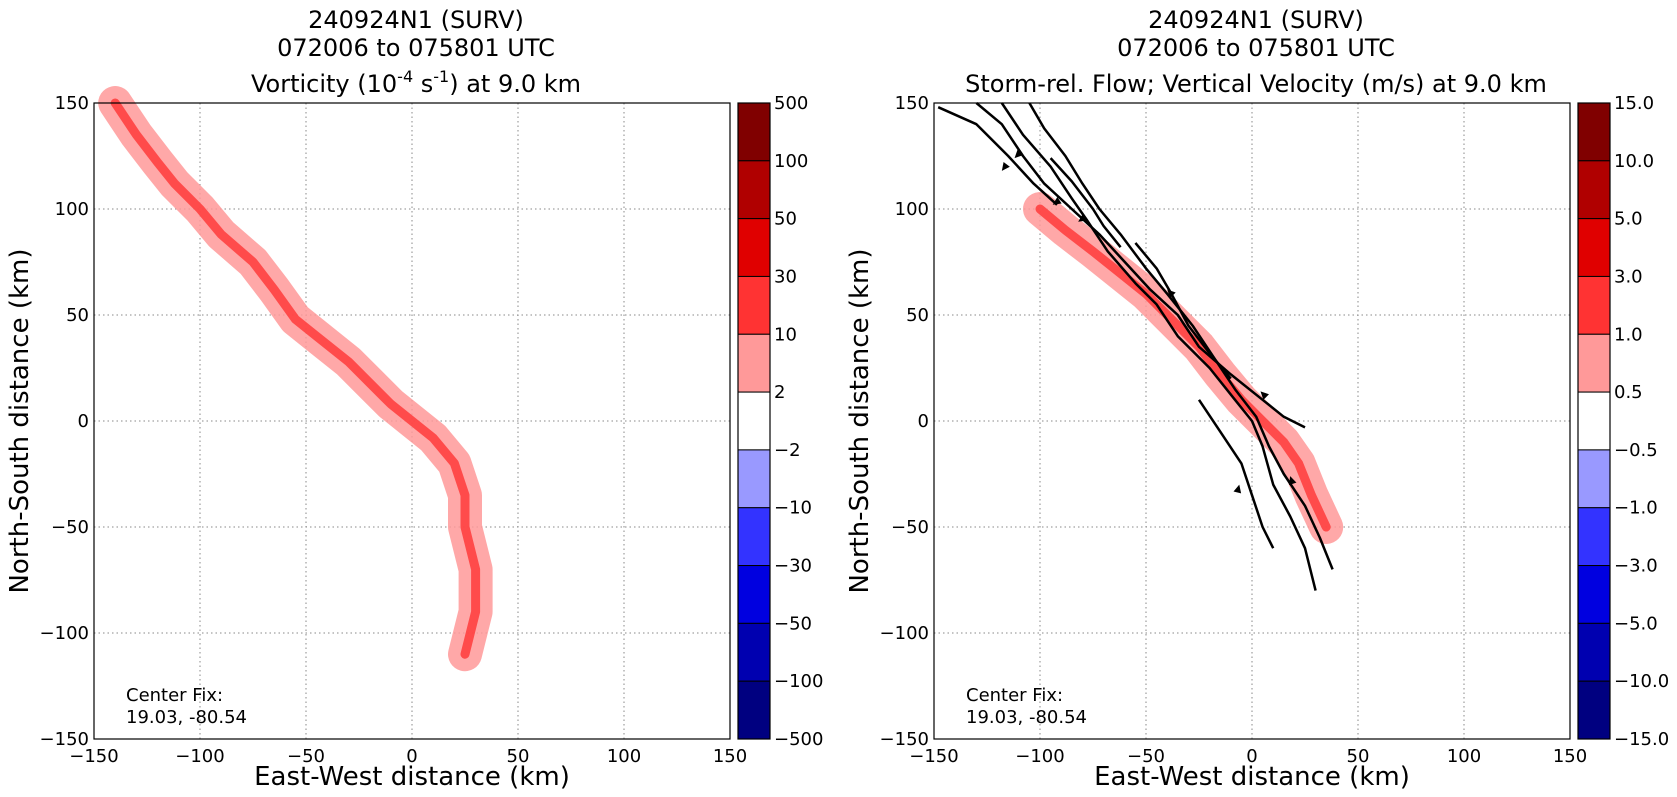 The width and height of the screenshot is (1677, 797). What do you see at coordinates (1256, 48) in the screenshot?
I see `right-title-line-2: 072006 to 075801 UTC` at bounding box center [1256, 48].